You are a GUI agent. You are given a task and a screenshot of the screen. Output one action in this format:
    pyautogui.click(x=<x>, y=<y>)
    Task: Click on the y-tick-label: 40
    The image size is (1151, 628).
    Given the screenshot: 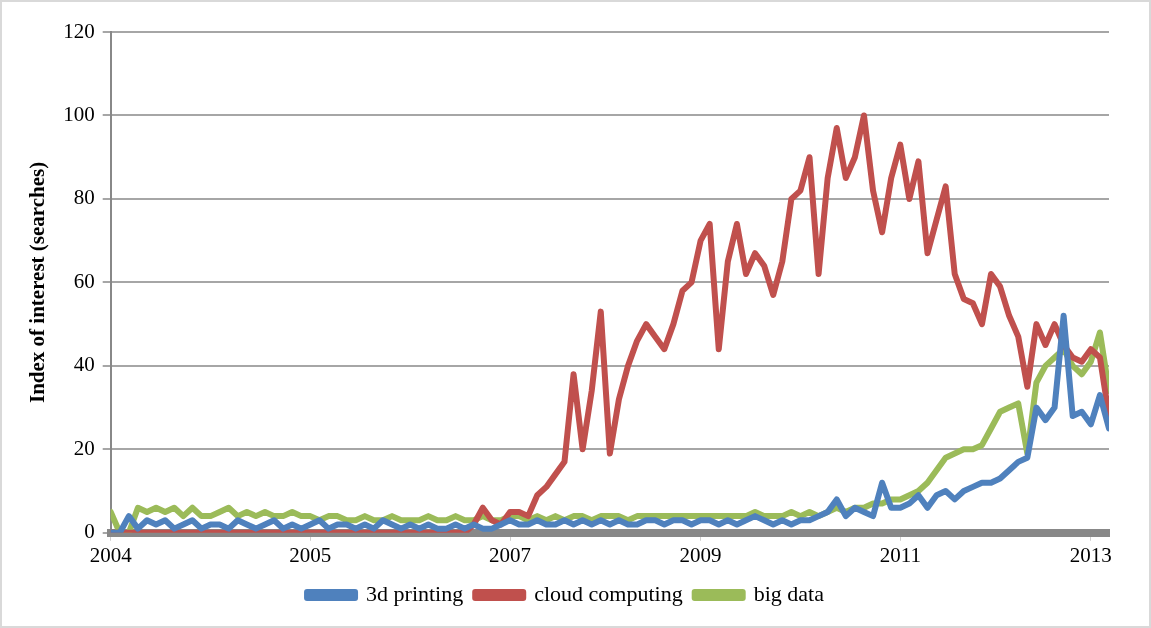 What is the action you would take?
    pyautogui.click(x=84, y=364)
    